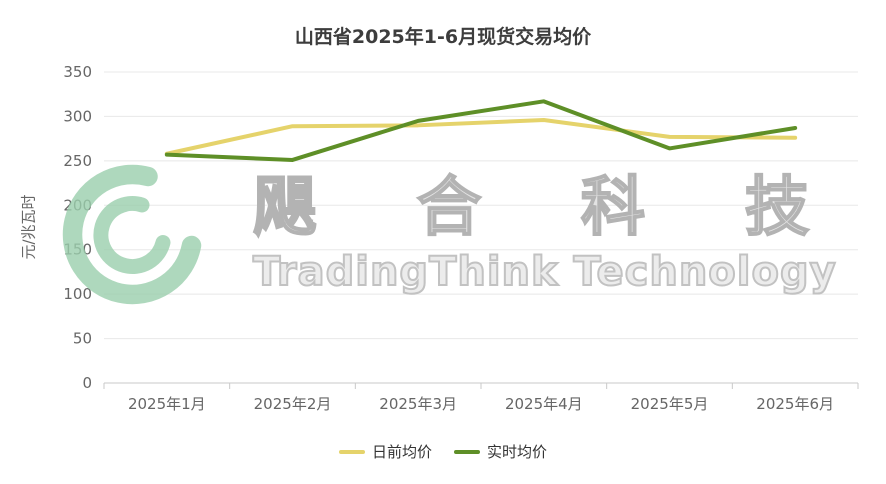 The height and width of the screenshot is (484, 886). What do you see at coordinates (544, 404) in the screenshot?
I see `svg-text: 2025年4月` at bounding box center [544, 404].